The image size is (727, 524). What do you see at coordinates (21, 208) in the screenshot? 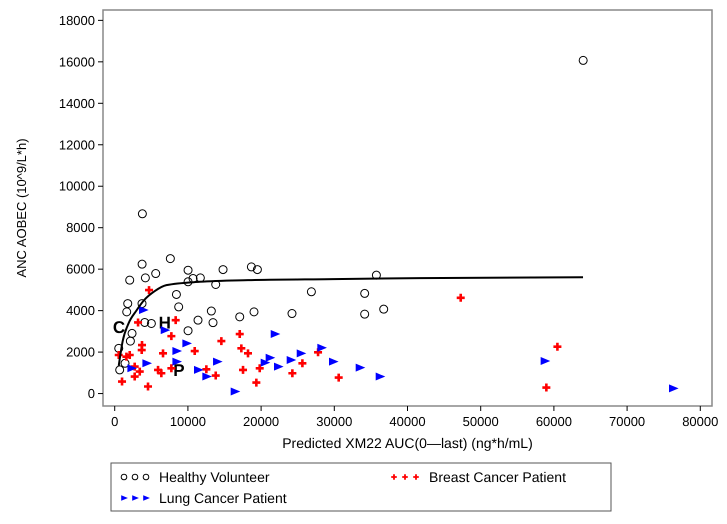
I see `y-axis-title: ANC AOBEC (10^9/L*h)` at bounding box center [21, 208].